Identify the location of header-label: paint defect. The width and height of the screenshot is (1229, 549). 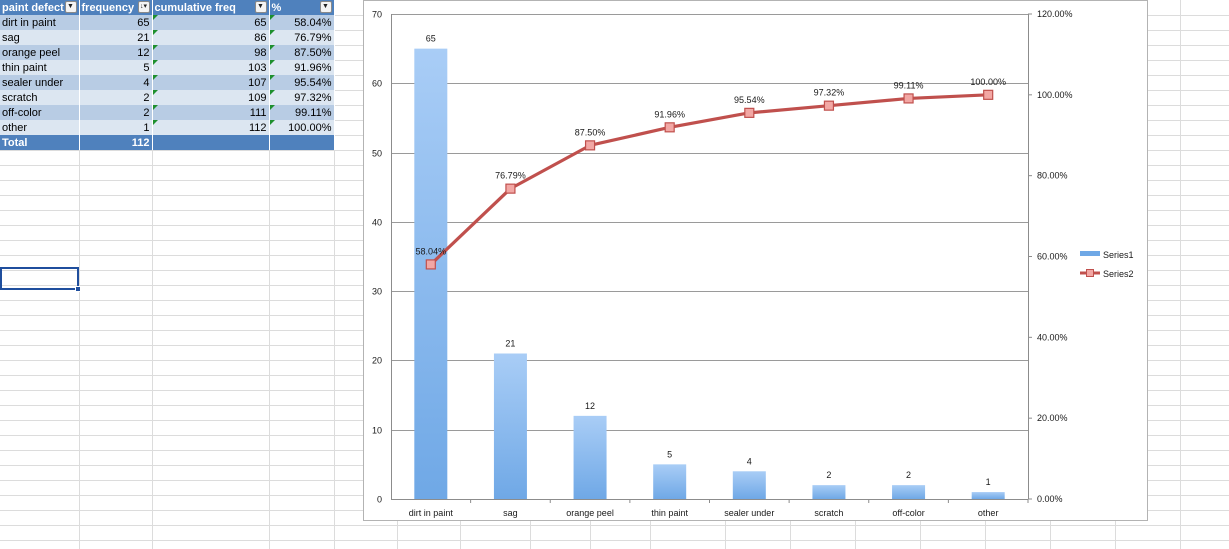
(33, 7).